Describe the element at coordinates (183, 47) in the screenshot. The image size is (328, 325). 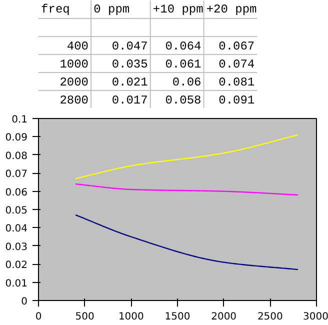
I see `text: 0.064` at that location.